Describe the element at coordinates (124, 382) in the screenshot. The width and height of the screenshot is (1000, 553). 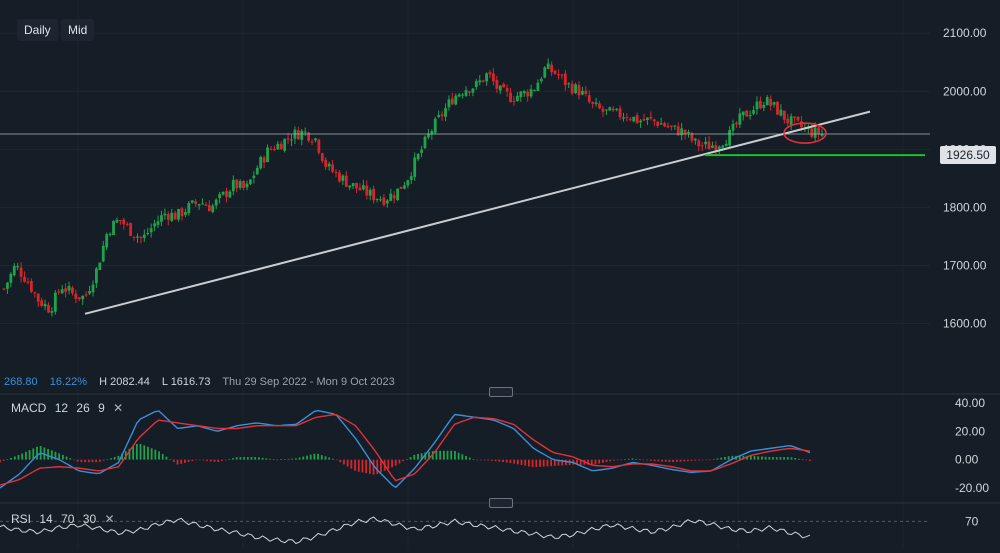
I see `stat-high: H 2082.44` at that location.